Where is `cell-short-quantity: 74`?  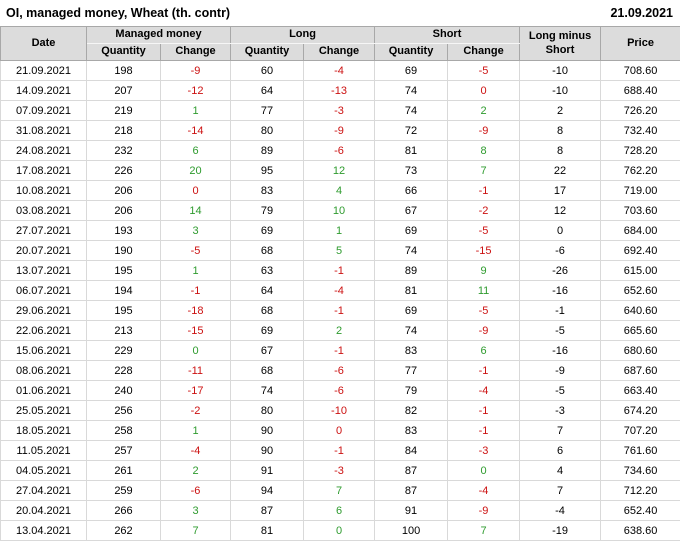
cell-short-quantity: 74 is located at coordinates (411, 110).